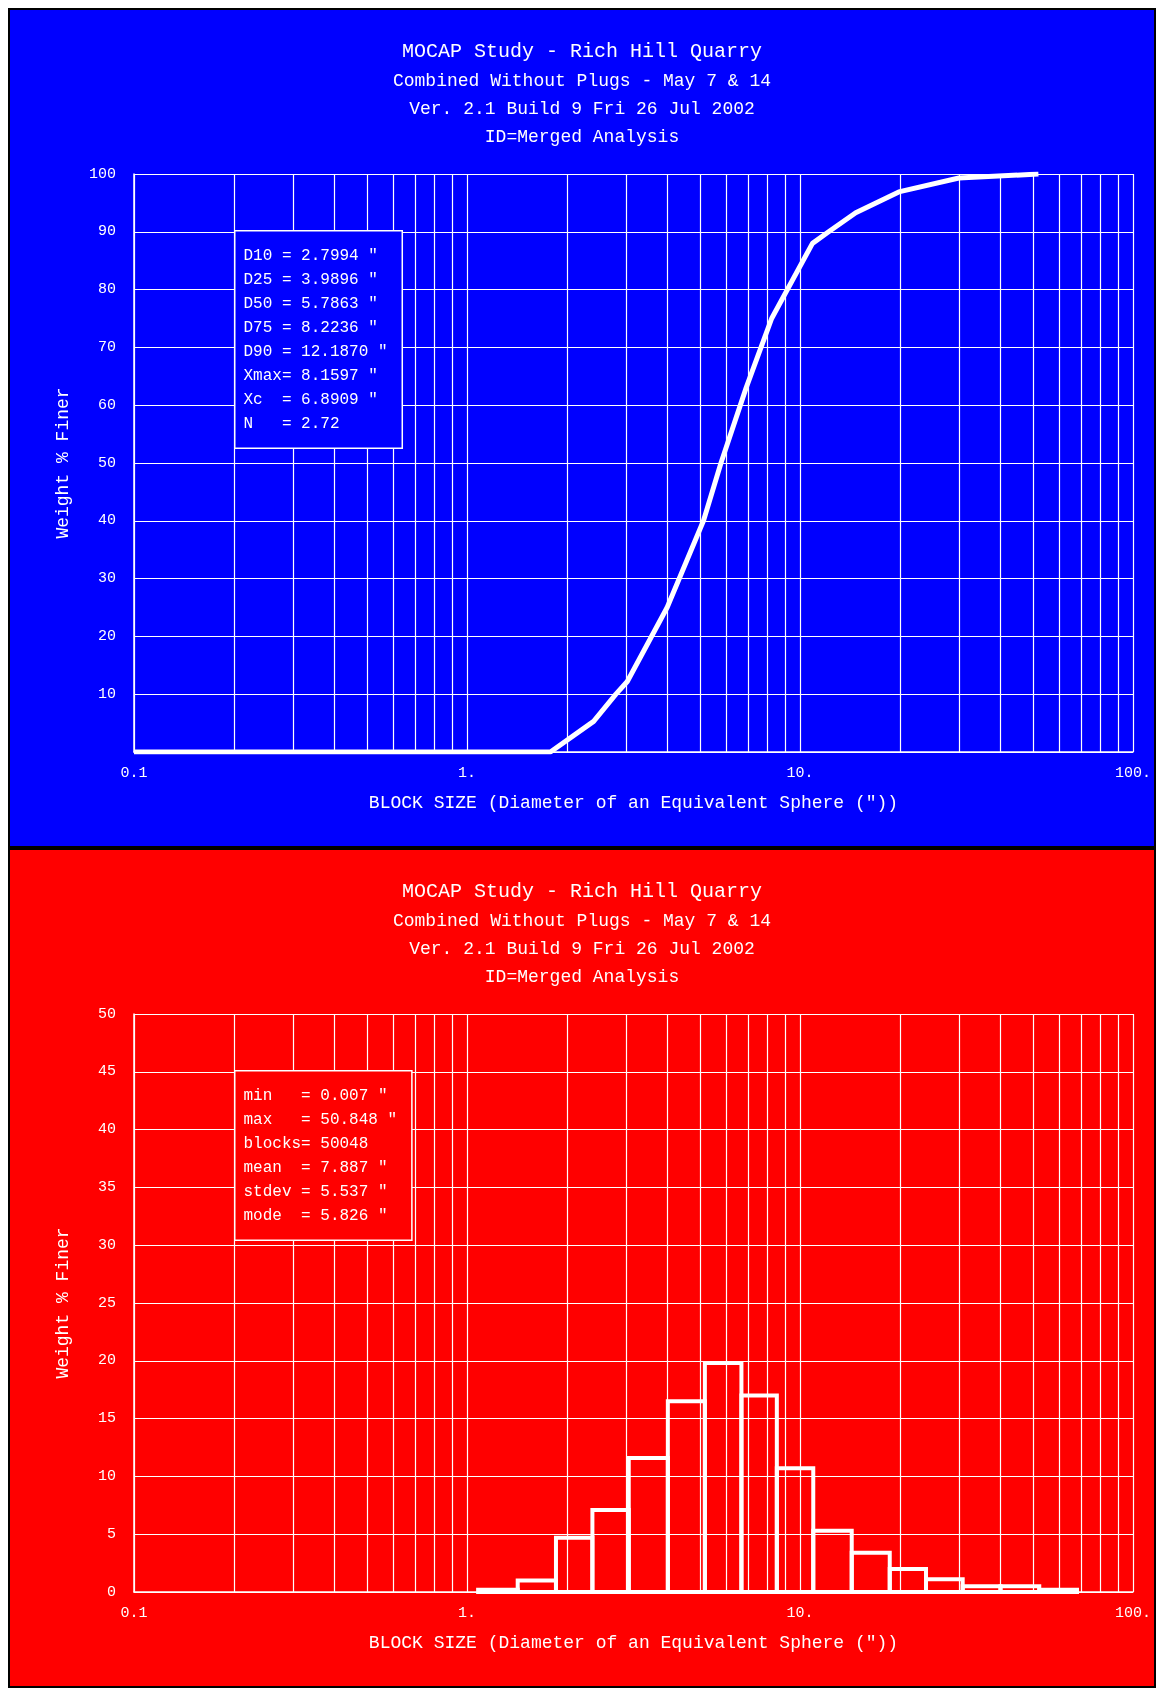  What do you see at coordinates (306, 1143) in the screenshot?
I see `annotation: blocks= 50048` at bounding box center [306, 1143].